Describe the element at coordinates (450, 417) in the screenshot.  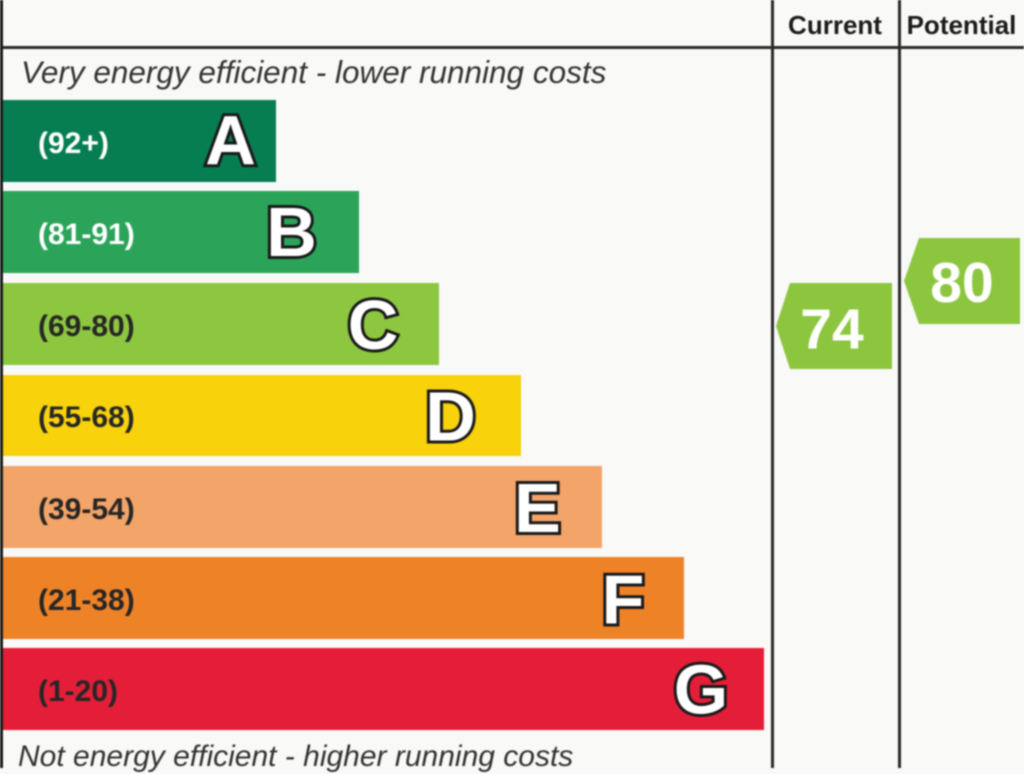
I see `svg-text: D` at that location.